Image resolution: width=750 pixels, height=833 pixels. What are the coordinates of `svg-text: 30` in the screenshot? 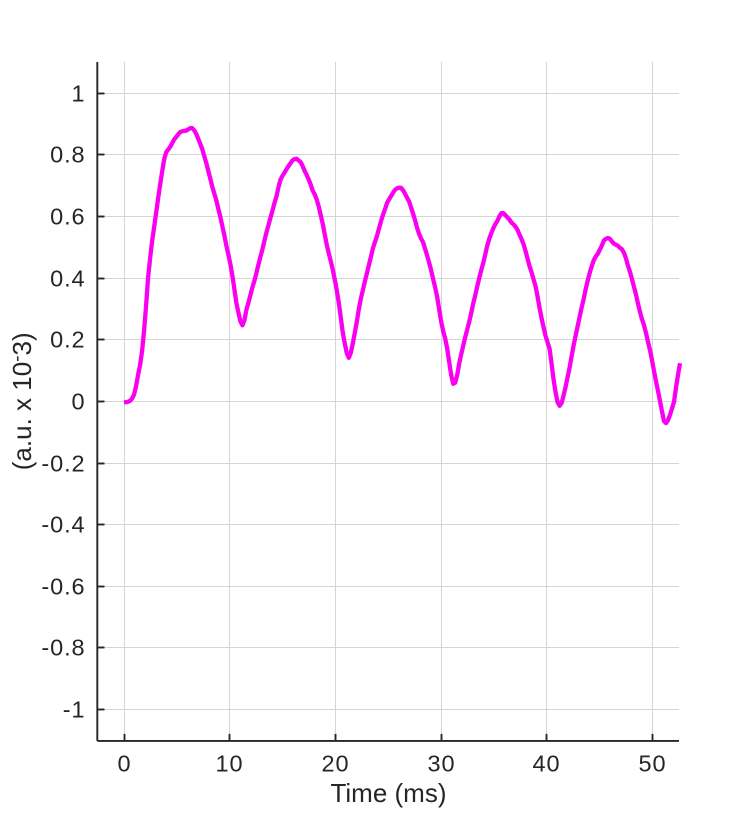 It's located at (442, 764).